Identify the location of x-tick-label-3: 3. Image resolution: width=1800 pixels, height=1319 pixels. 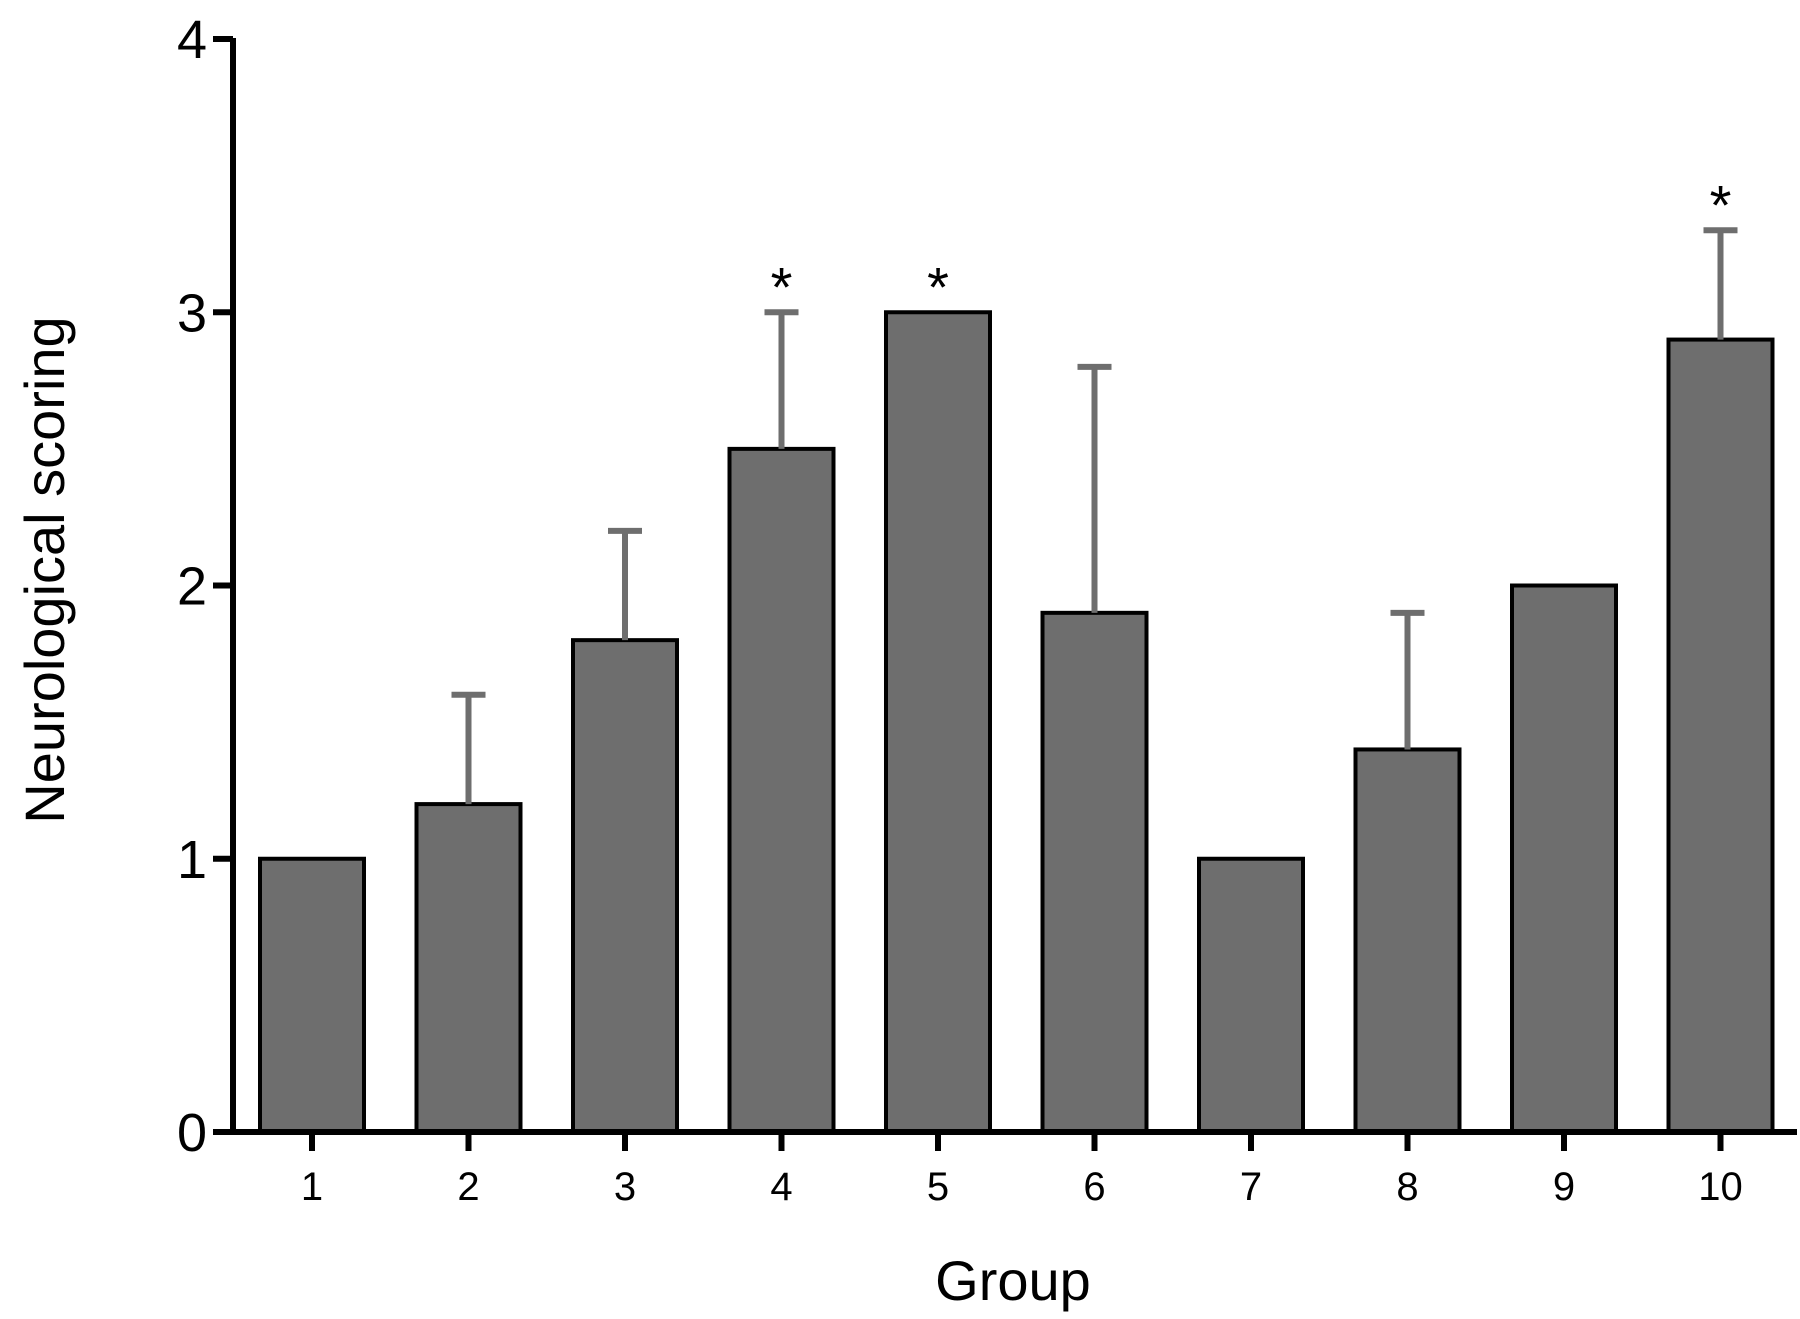
(625, 1187).